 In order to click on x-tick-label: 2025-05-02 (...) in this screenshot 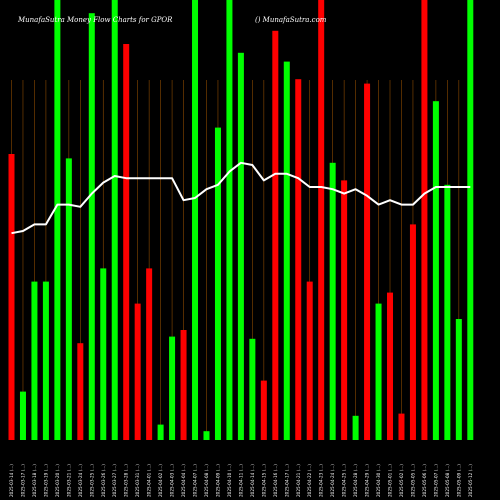, I will do `click(401, 480)`.